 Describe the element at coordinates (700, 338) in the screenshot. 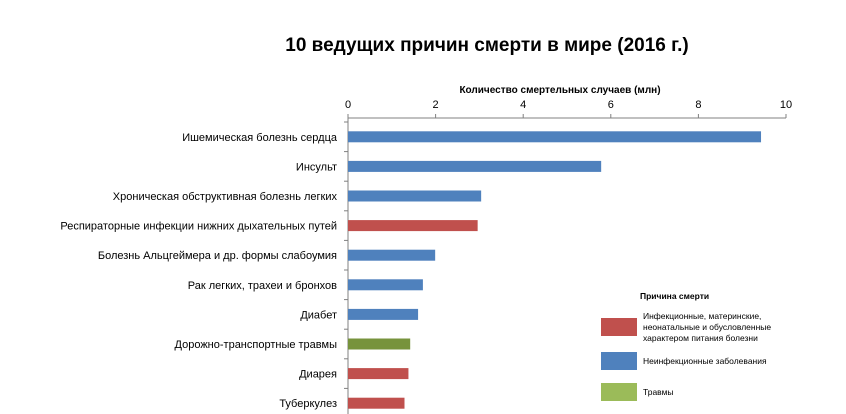

I see `legend-label: характером питания болезни` at that location.